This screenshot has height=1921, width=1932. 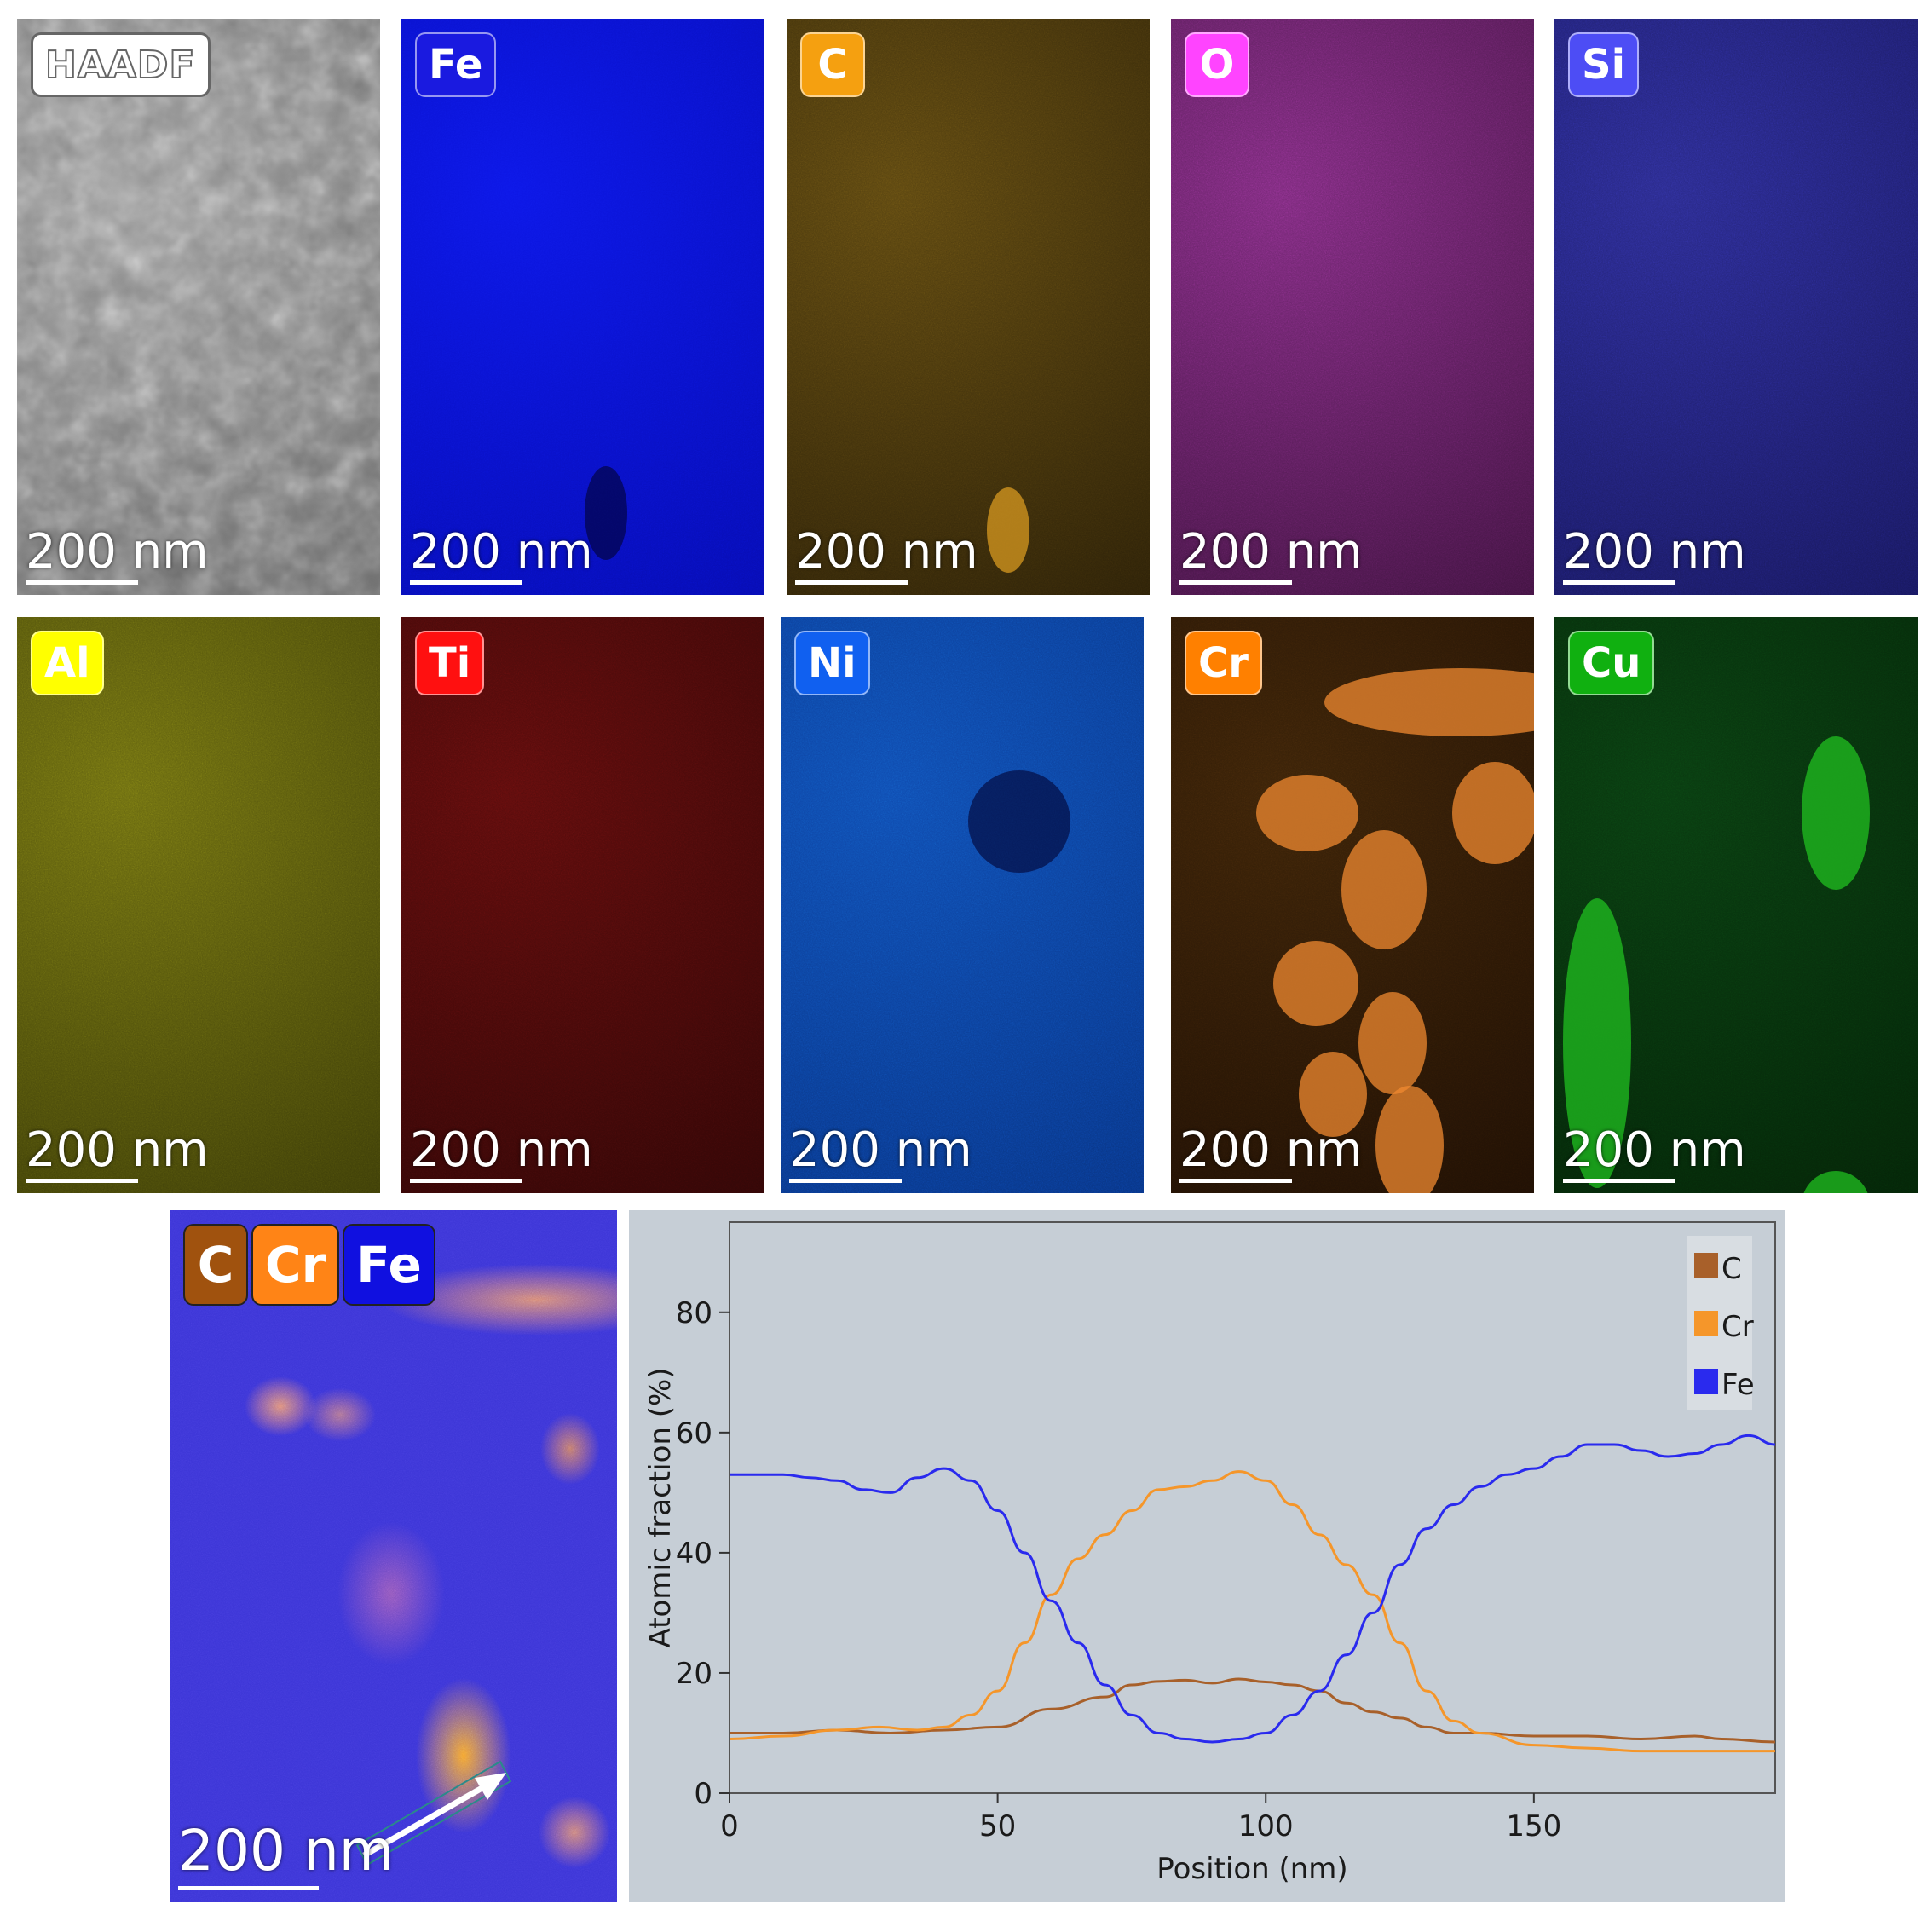 I want to click on map-panel-cu: Cu 200 nm, so click(x=1736, y=905).